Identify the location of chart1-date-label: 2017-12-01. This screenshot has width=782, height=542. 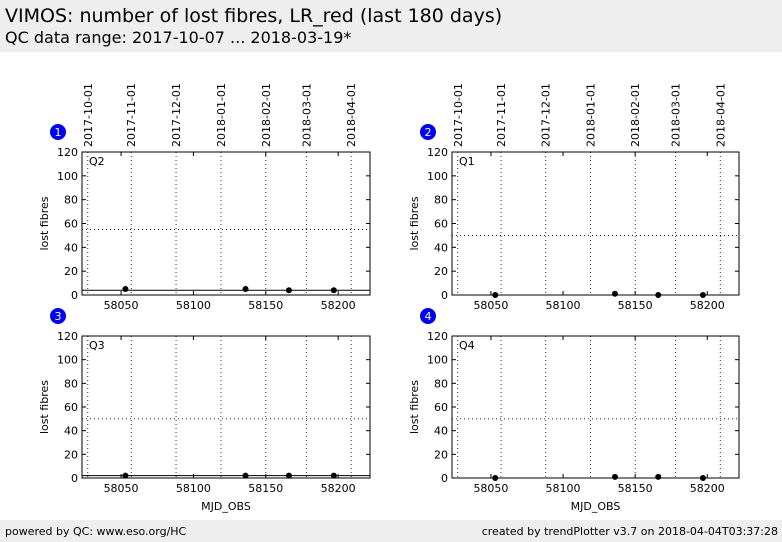
(176, 115).